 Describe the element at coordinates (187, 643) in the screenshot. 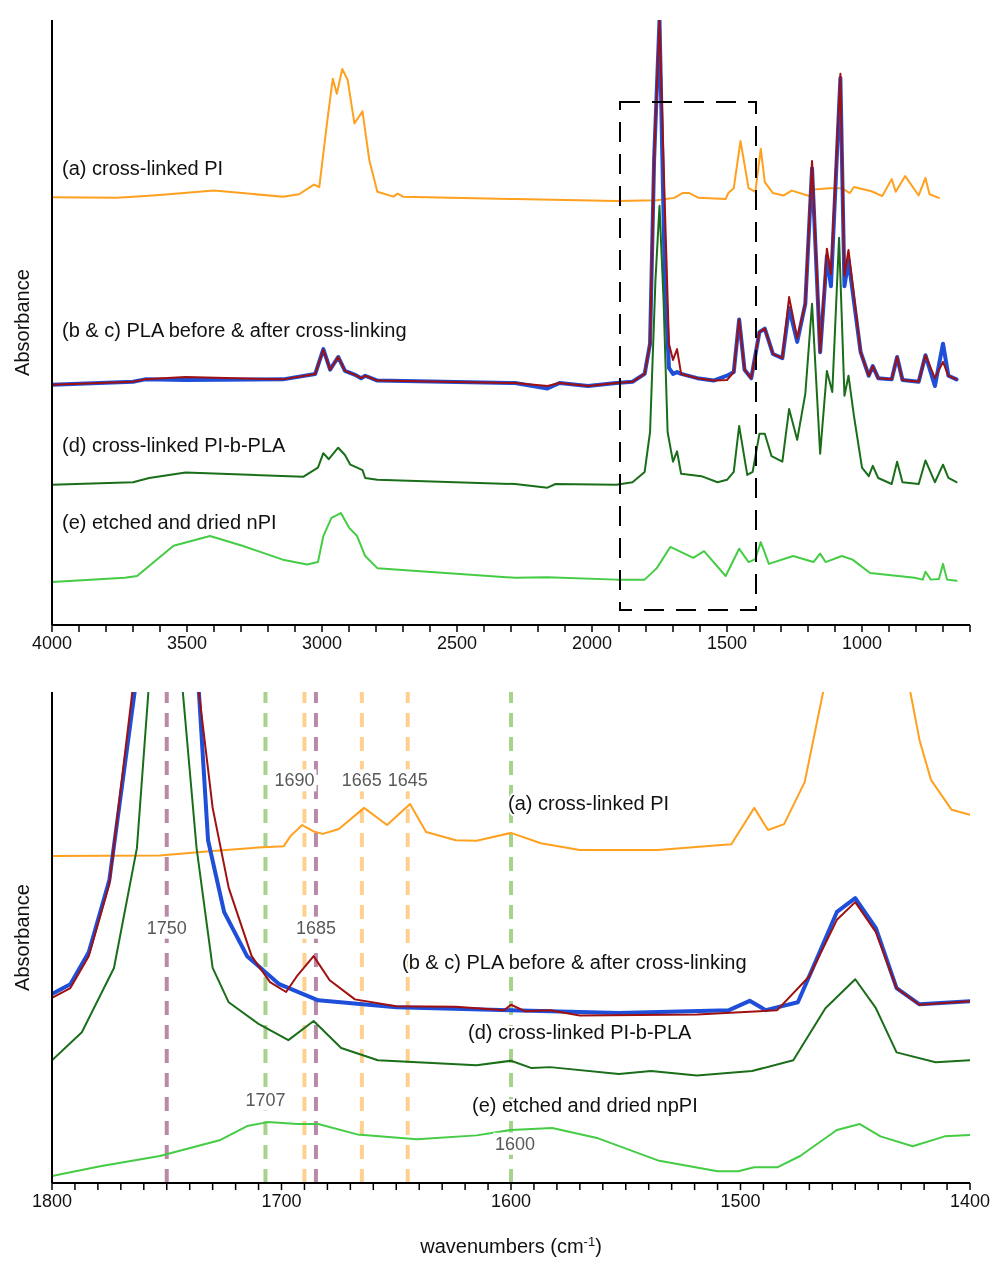

I see `x-tick-label: 3500` at that location.